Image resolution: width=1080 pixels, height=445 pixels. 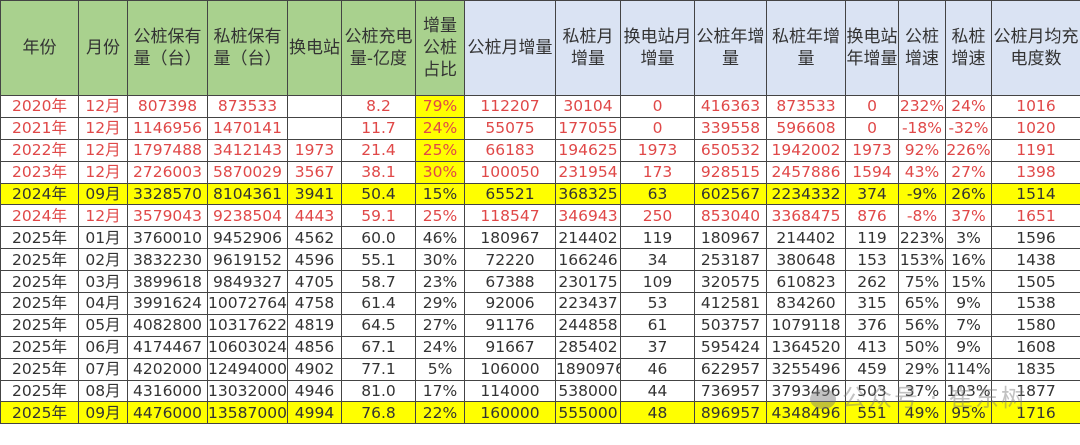 I want to click on table-cell: -18%, so click(x=922, y=128).